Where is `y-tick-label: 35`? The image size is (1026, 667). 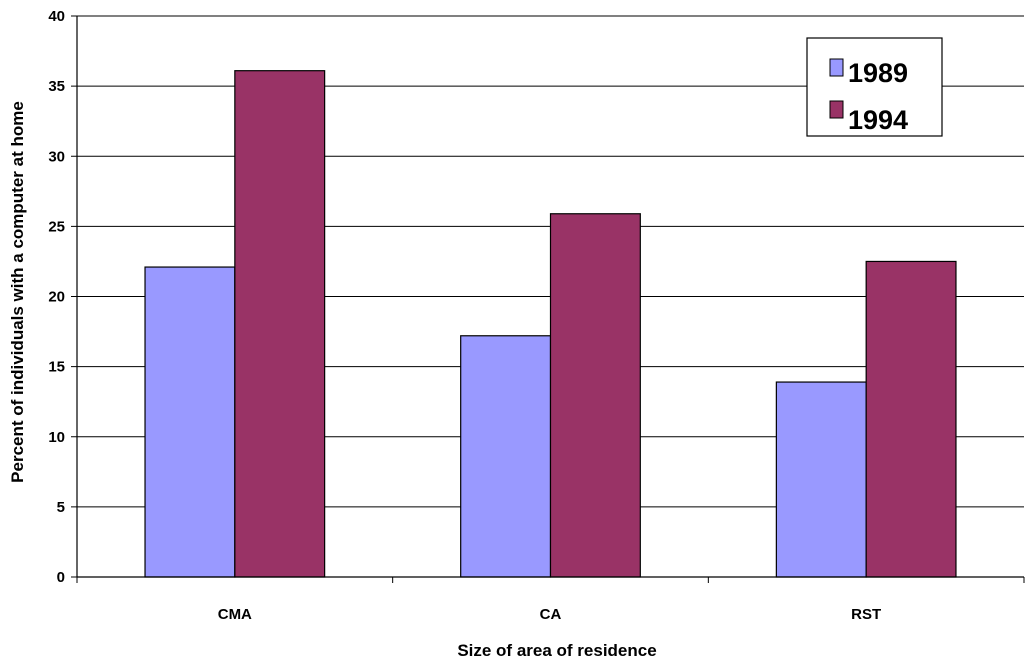
y-tick-label: 35 is located at coordinates (56, 86).